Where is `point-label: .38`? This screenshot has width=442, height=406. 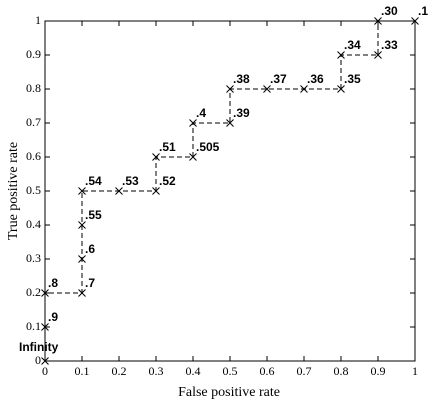
point-label: .38 is located at coordinates (241, 79).